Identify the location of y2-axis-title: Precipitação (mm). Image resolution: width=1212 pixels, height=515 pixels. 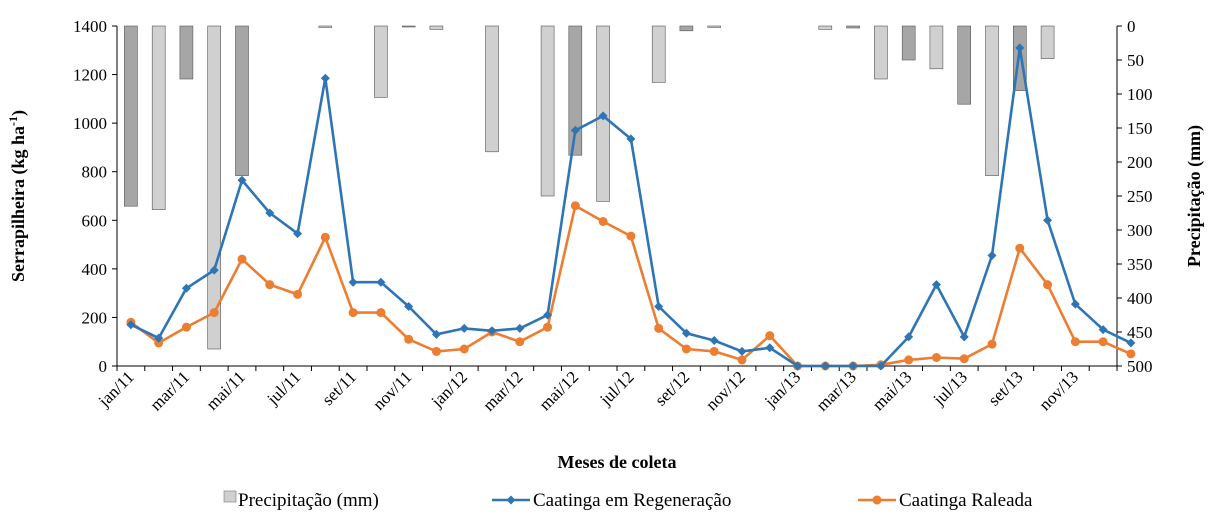
(1194, 196).